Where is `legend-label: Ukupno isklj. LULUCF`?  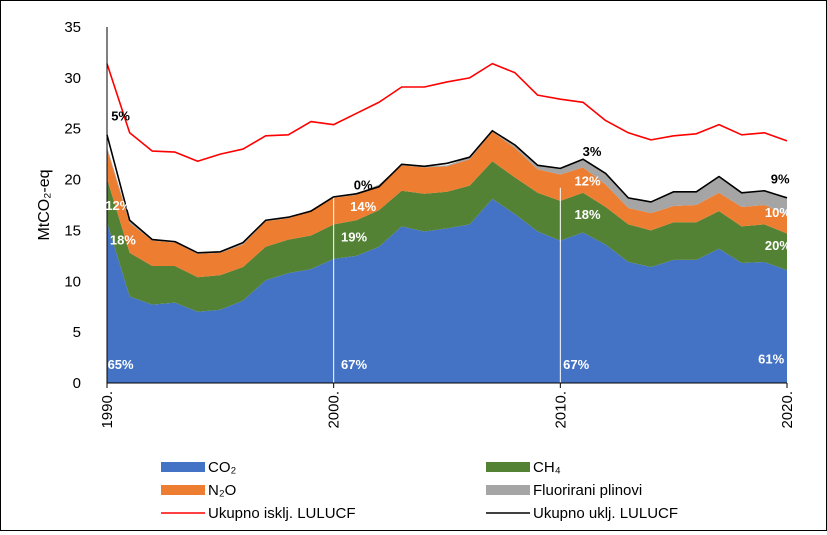
legend-label: Ukupno isklj. LULUCF is located at coordinates (282, 513).